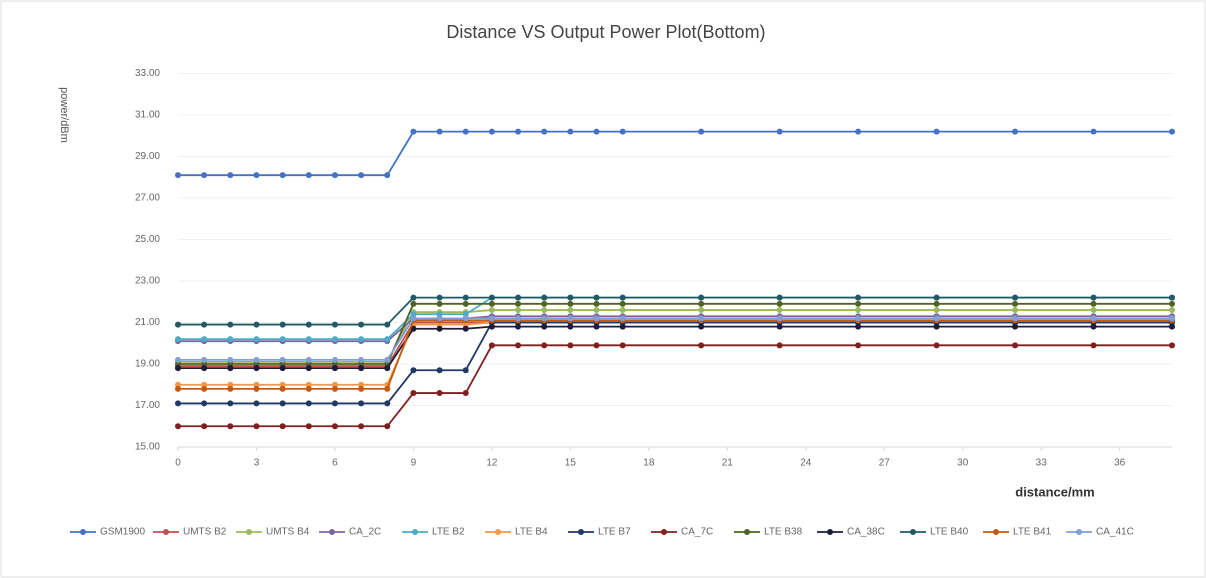 Image resolution: width=1206 pixels, height=578 pixels. Describe the element at coordinates (147, 447) in the screenshot. I see `y-tick-label: 15.00` at that location.